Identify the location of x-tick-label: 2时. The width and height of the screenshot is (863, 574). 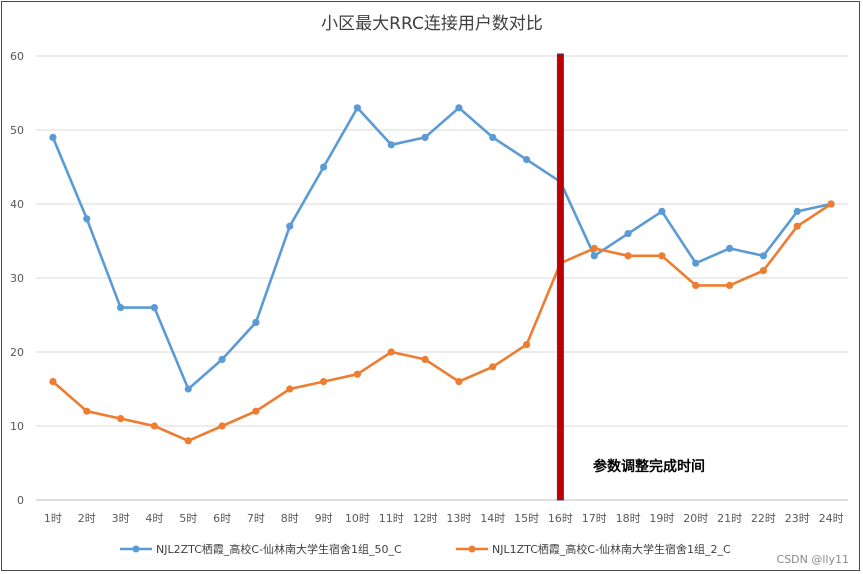
(87, 518).